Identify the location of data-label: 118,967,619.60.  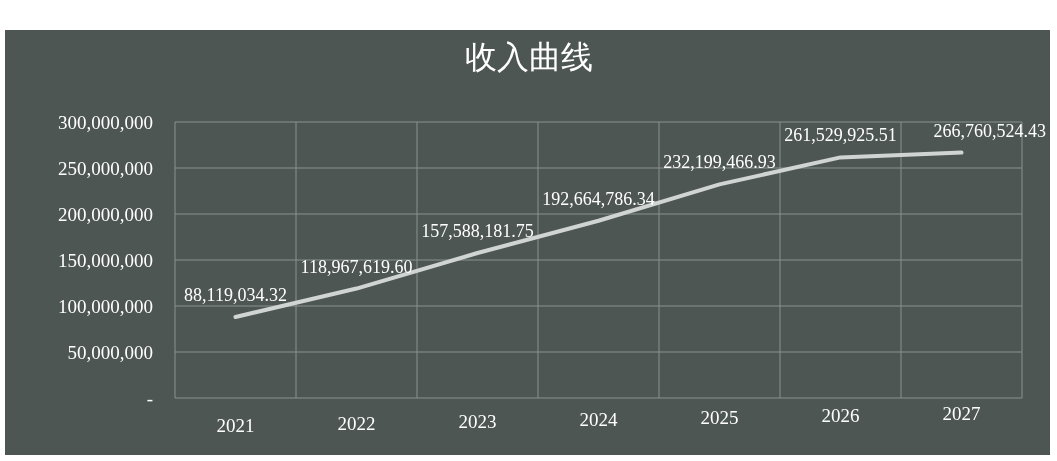
(356, 266).